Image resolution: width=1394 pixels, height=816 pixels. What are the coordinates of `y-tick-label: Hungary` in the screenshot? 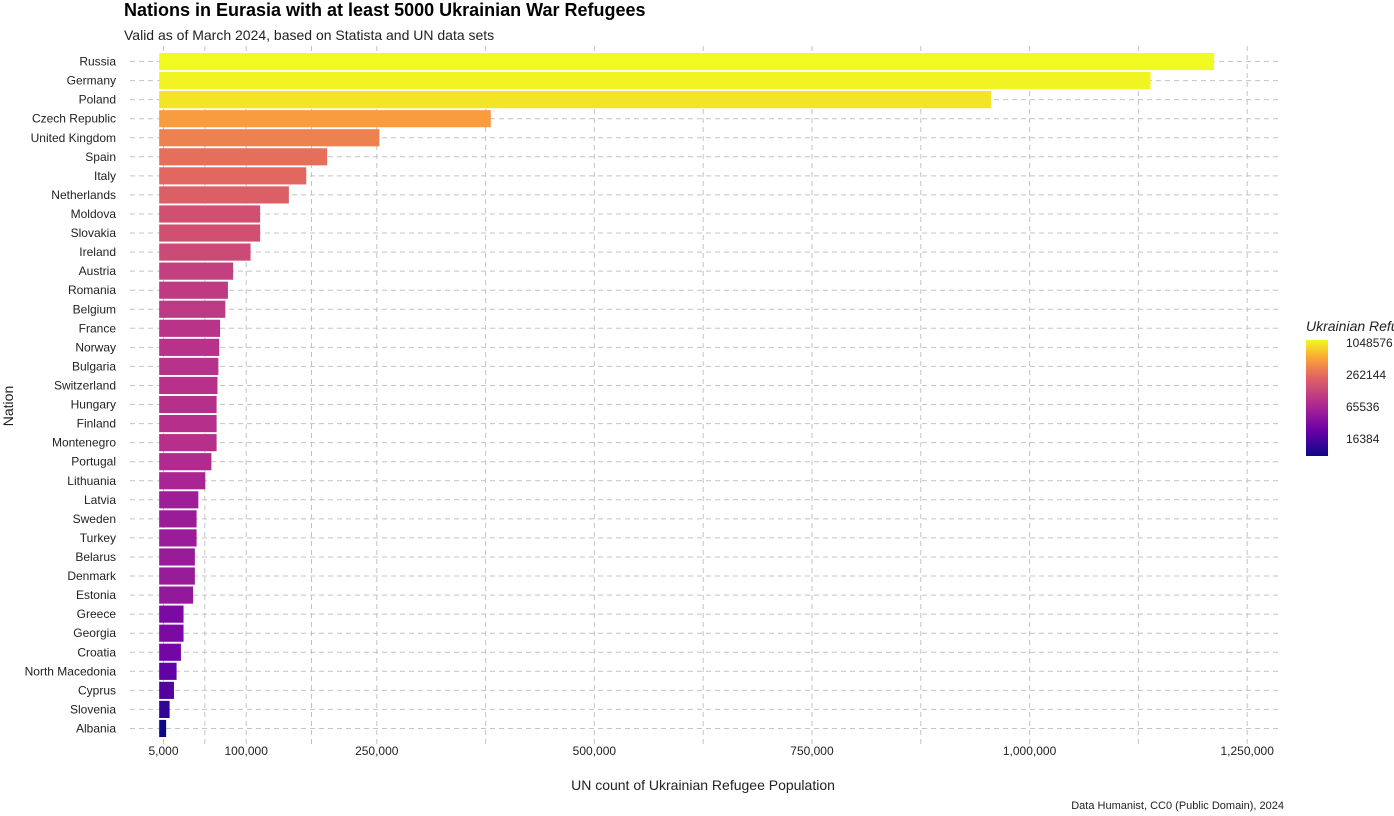 It's located at (93, 405).